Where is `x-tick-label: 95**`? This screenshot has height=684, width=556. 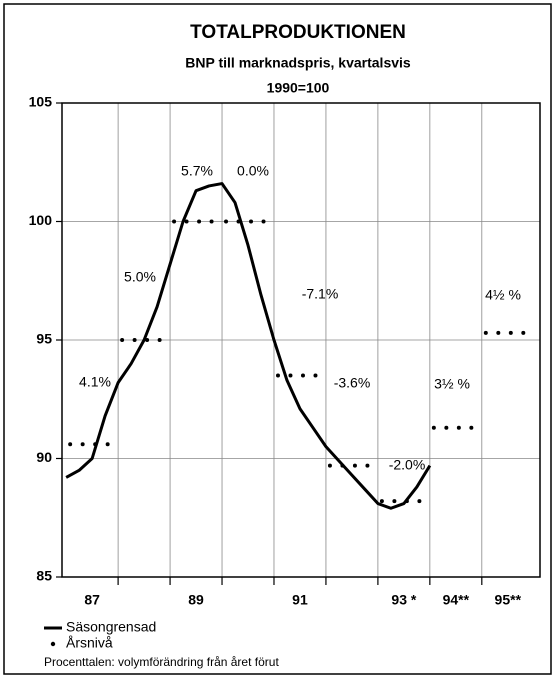
x-tick-label: 95** is located at coordinates (508, 600).